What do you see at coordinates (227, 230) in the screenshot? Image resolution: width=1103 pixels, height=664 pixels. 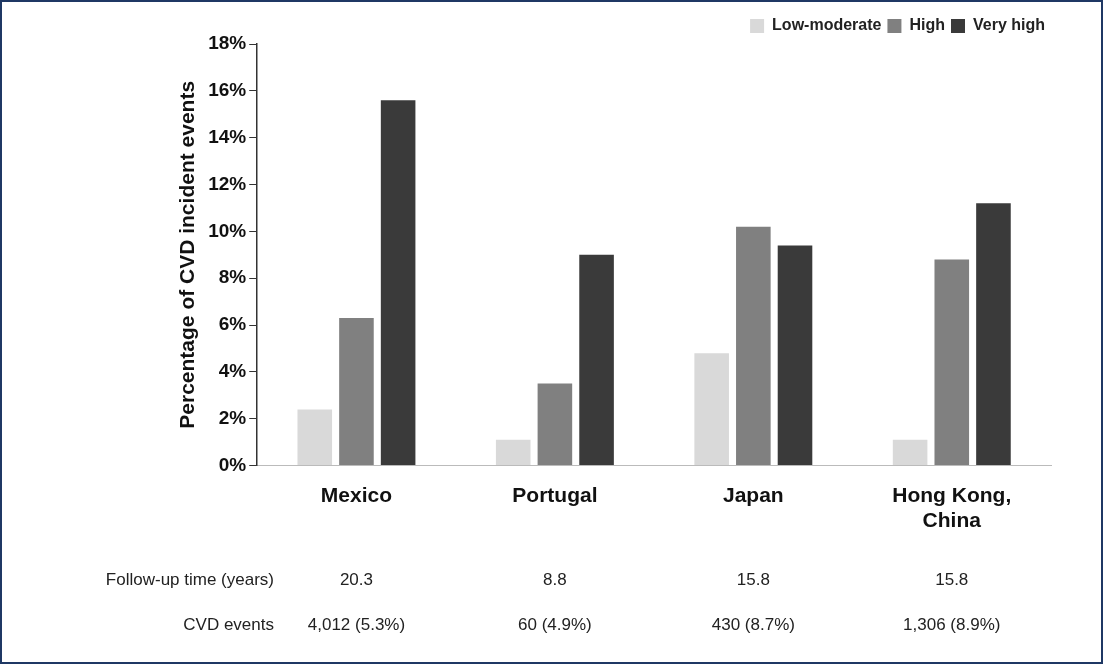 I see `y-tick-label: 10%` at bounding box center [227, 230].